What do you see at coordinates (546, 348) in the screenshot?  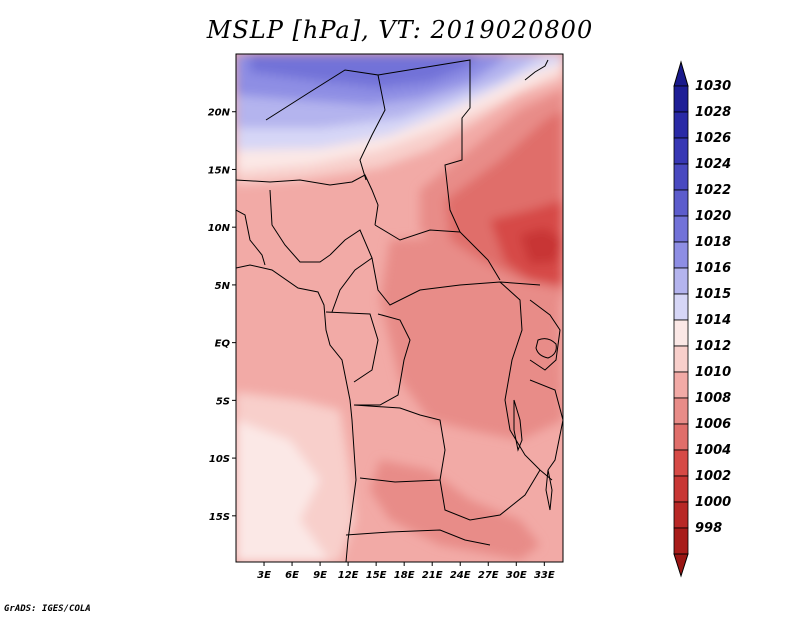 I see `lake-victoria` at bounding box center [546, 348].